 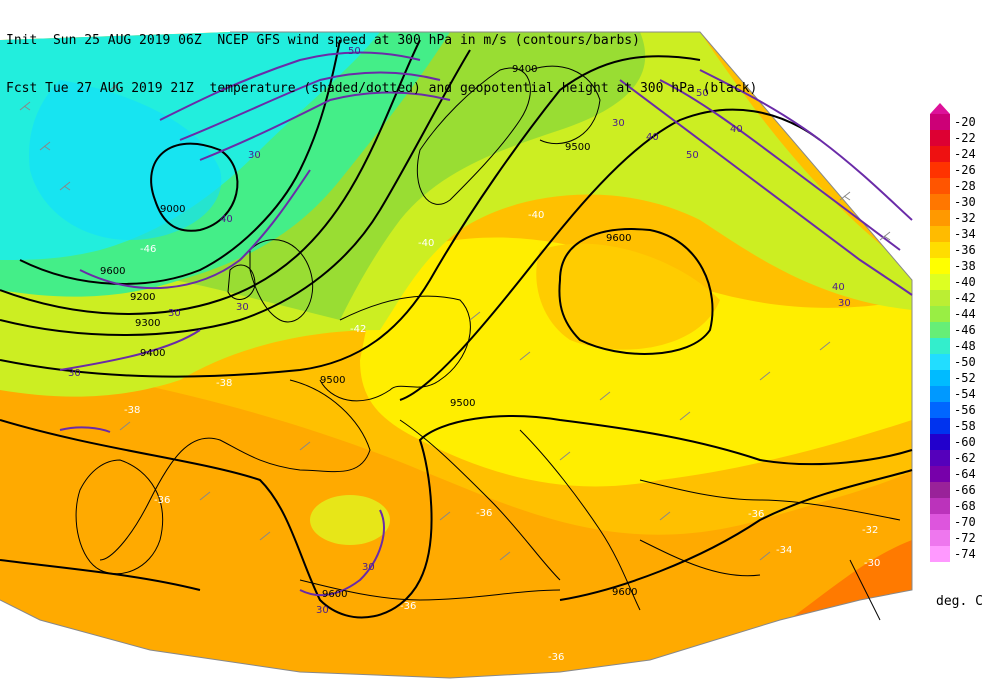 I want to click on scale-arrow-icon, so click(x=940, y=108).